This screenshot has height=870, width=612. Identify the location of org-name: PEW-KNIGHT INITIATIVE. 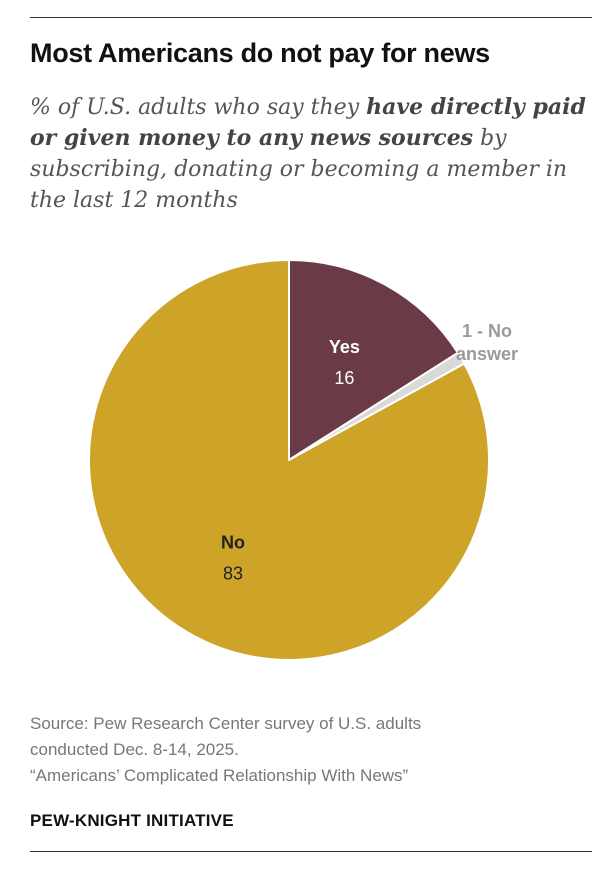
(132, 820).